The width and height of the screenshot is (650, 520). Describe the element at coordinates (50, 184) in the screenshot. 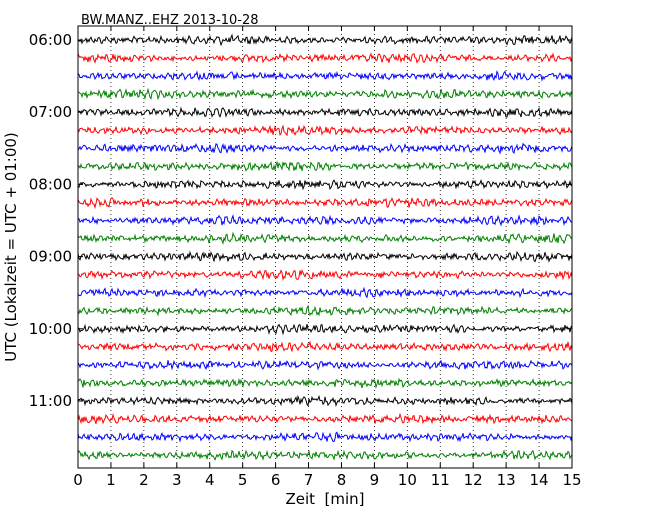

I see `y-tick-label: 08:00` at that location.